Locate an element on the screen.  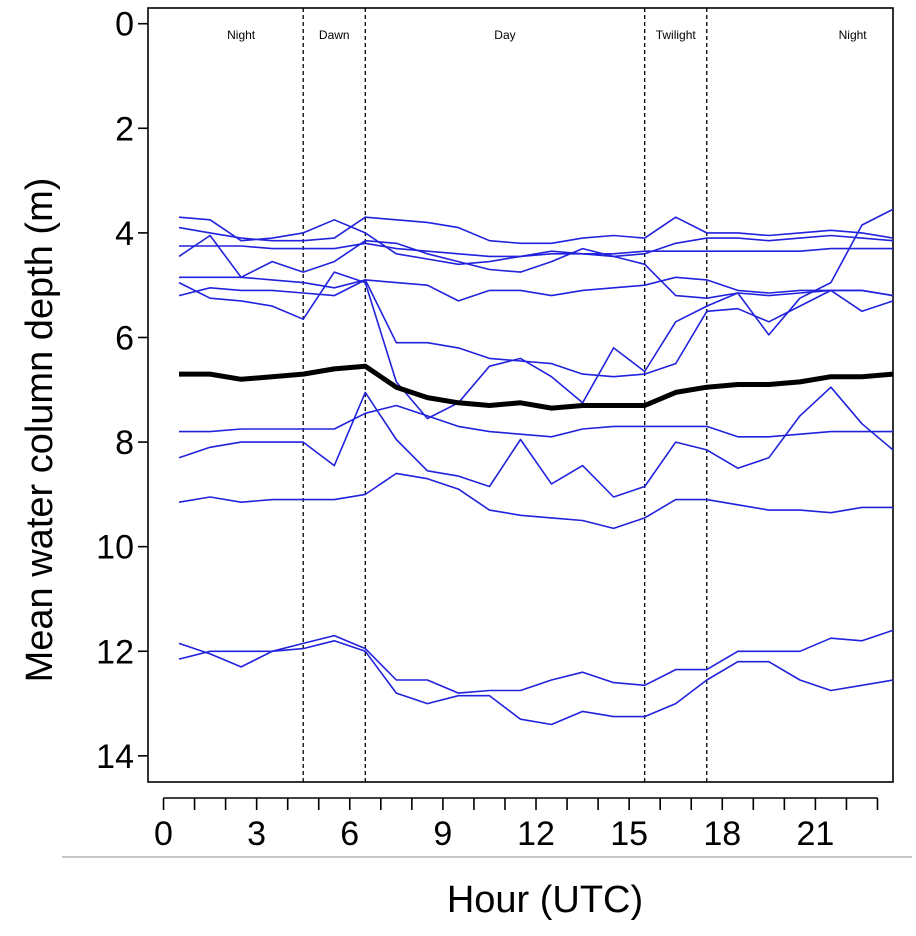
y-tick-label-12: 12 is located at coordinates (115, 652).